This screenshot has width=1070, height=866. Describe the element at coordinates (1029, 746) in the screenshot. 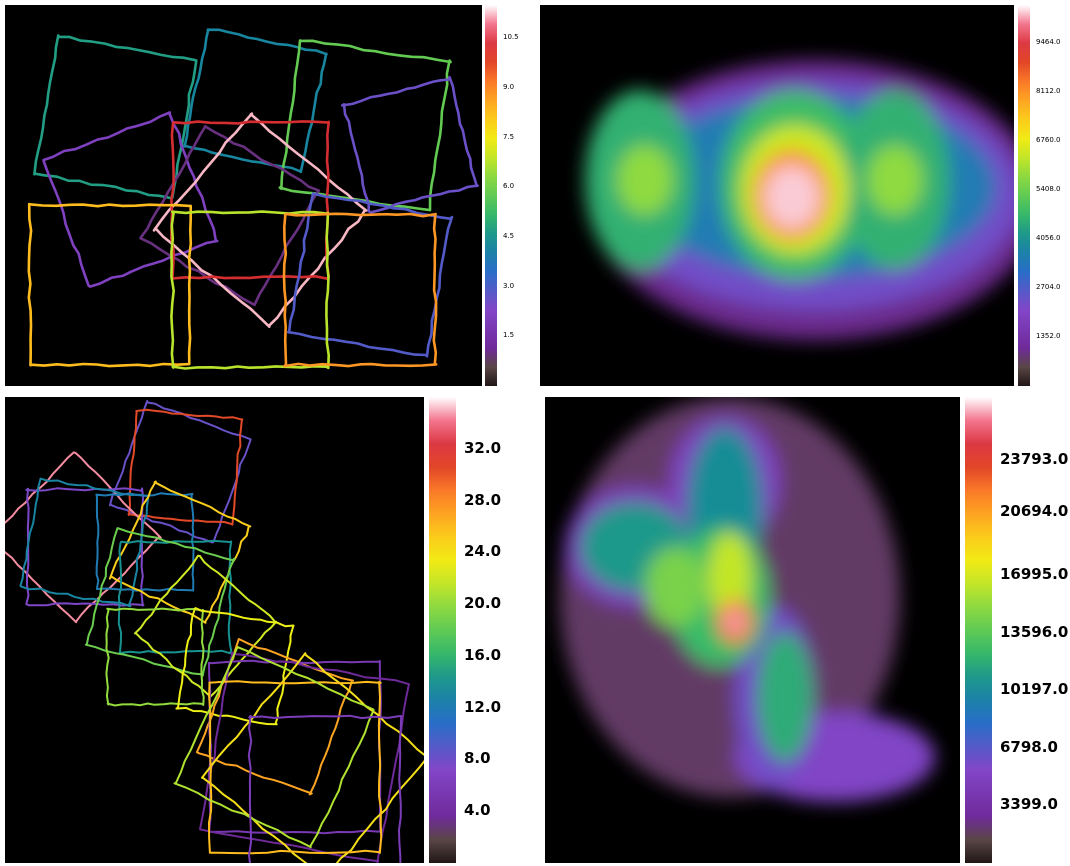

I see `colorbar-tick-label: 6798.0` at that location.